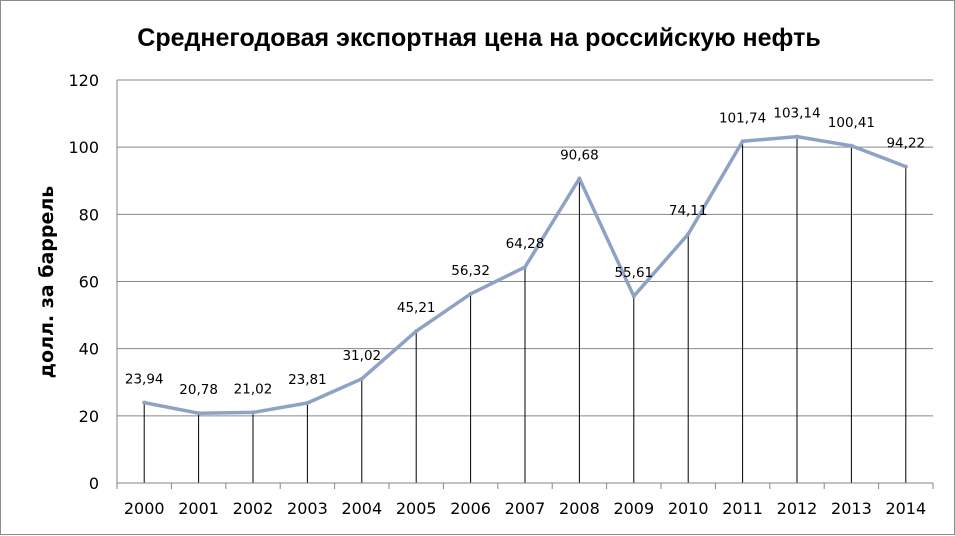  What do you see at coordinates (851, 123) in the screenshot?
I see `data-label: 100,41` at bounding box center [851, 123].